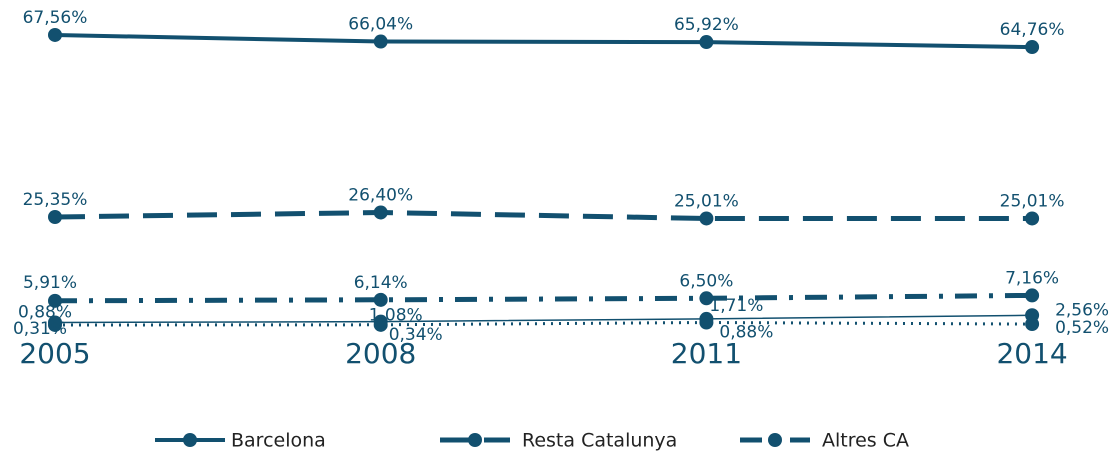 This screenshot has width=1118, height=457. What do you see at coordinates (416, 335) in the screenshot?
I see `data-label: 0,34%` at bounding box center [416, 335].